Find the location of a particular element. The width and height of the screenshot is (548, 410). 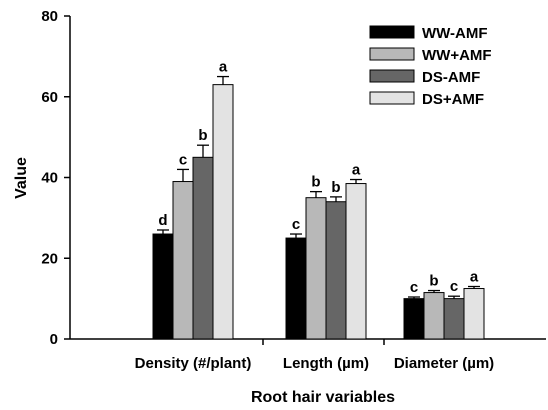

y-tick-label: 0 is located at coordinates (54, 339).